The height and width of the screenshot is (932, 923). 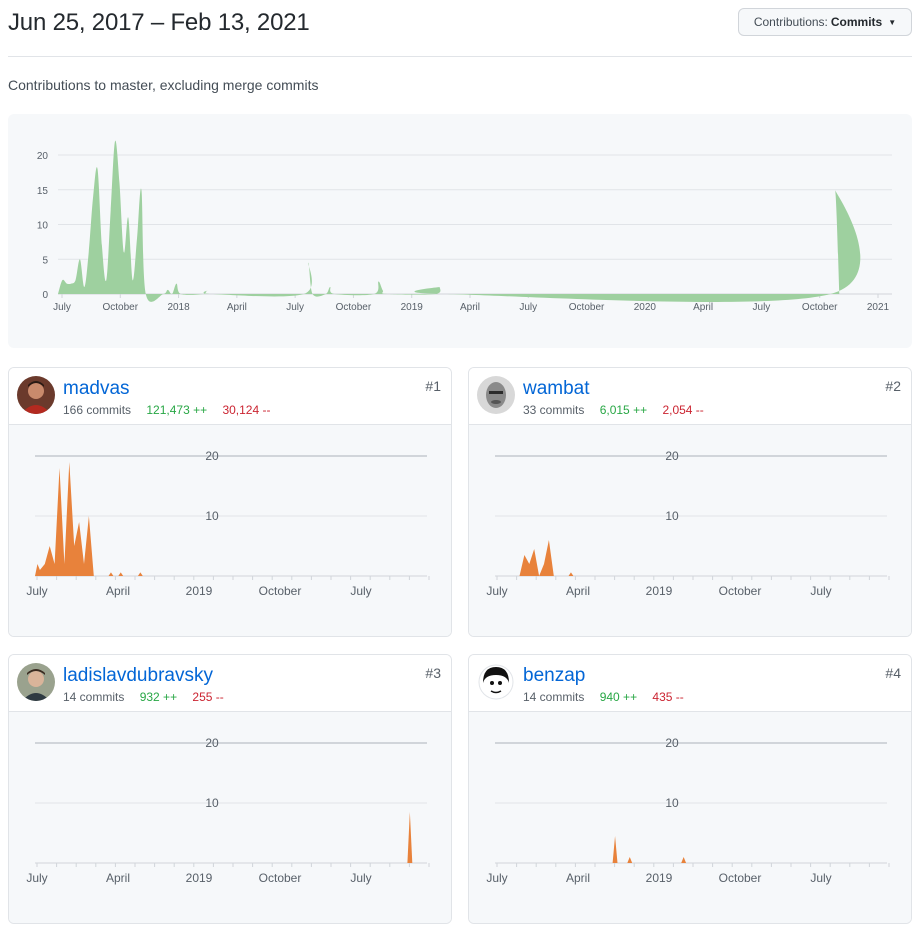 I want to click on contributor-username-link: ladislavdubravsky, so click(x=138, y=675).